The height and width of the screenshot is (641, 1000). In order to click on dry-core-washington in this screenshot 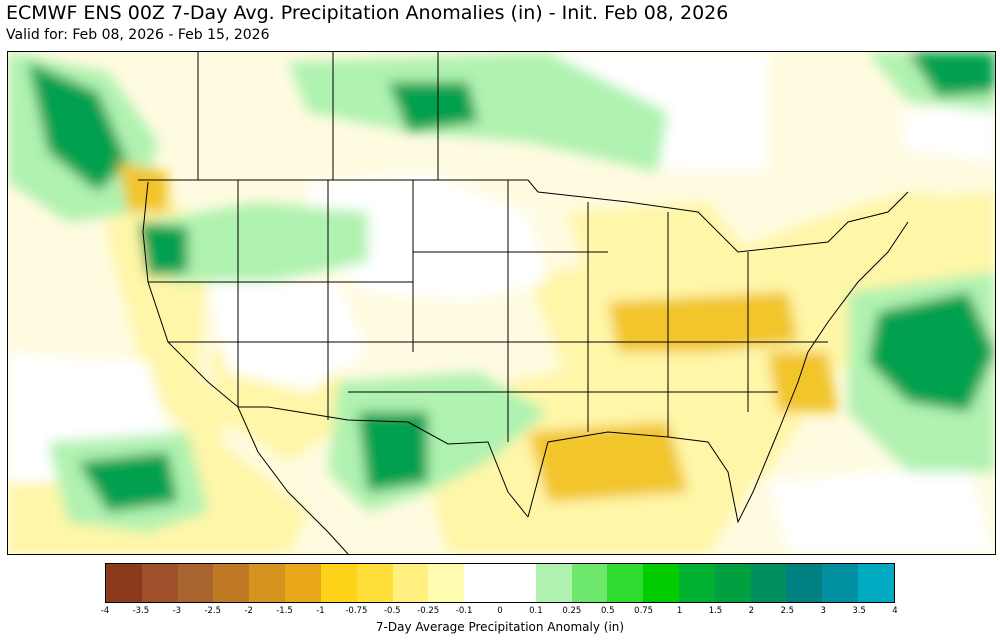, I will do `click(143, 187)`.